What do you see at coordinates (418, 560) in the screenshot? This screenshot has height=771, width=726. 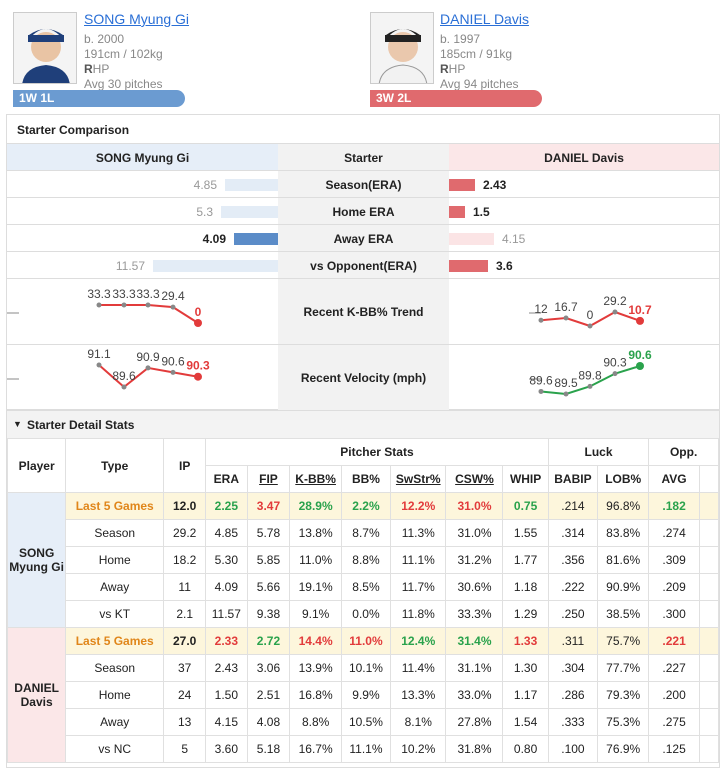 I see `table-cell: 11.1%` at bounding box center [418, 560].